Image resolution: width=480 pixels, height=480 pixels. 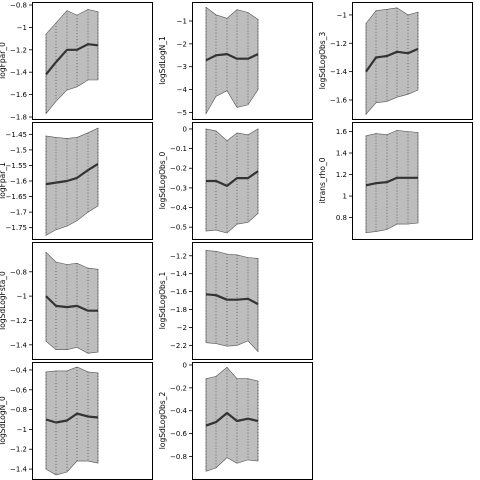 I want to click on chart-panel: −0.8 −1 −1.2 −1.4 logSdLogFsta_0, so click(x=76, y=301).